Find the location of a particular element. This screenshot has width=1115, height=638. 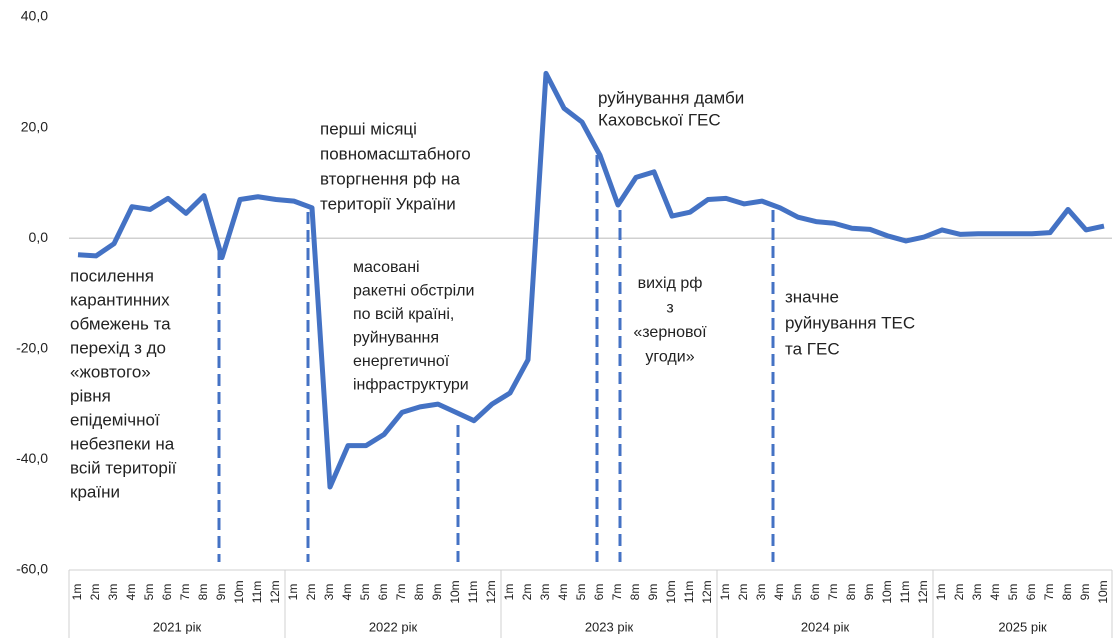

annotation: рівня is located at coordinates (90, 395).